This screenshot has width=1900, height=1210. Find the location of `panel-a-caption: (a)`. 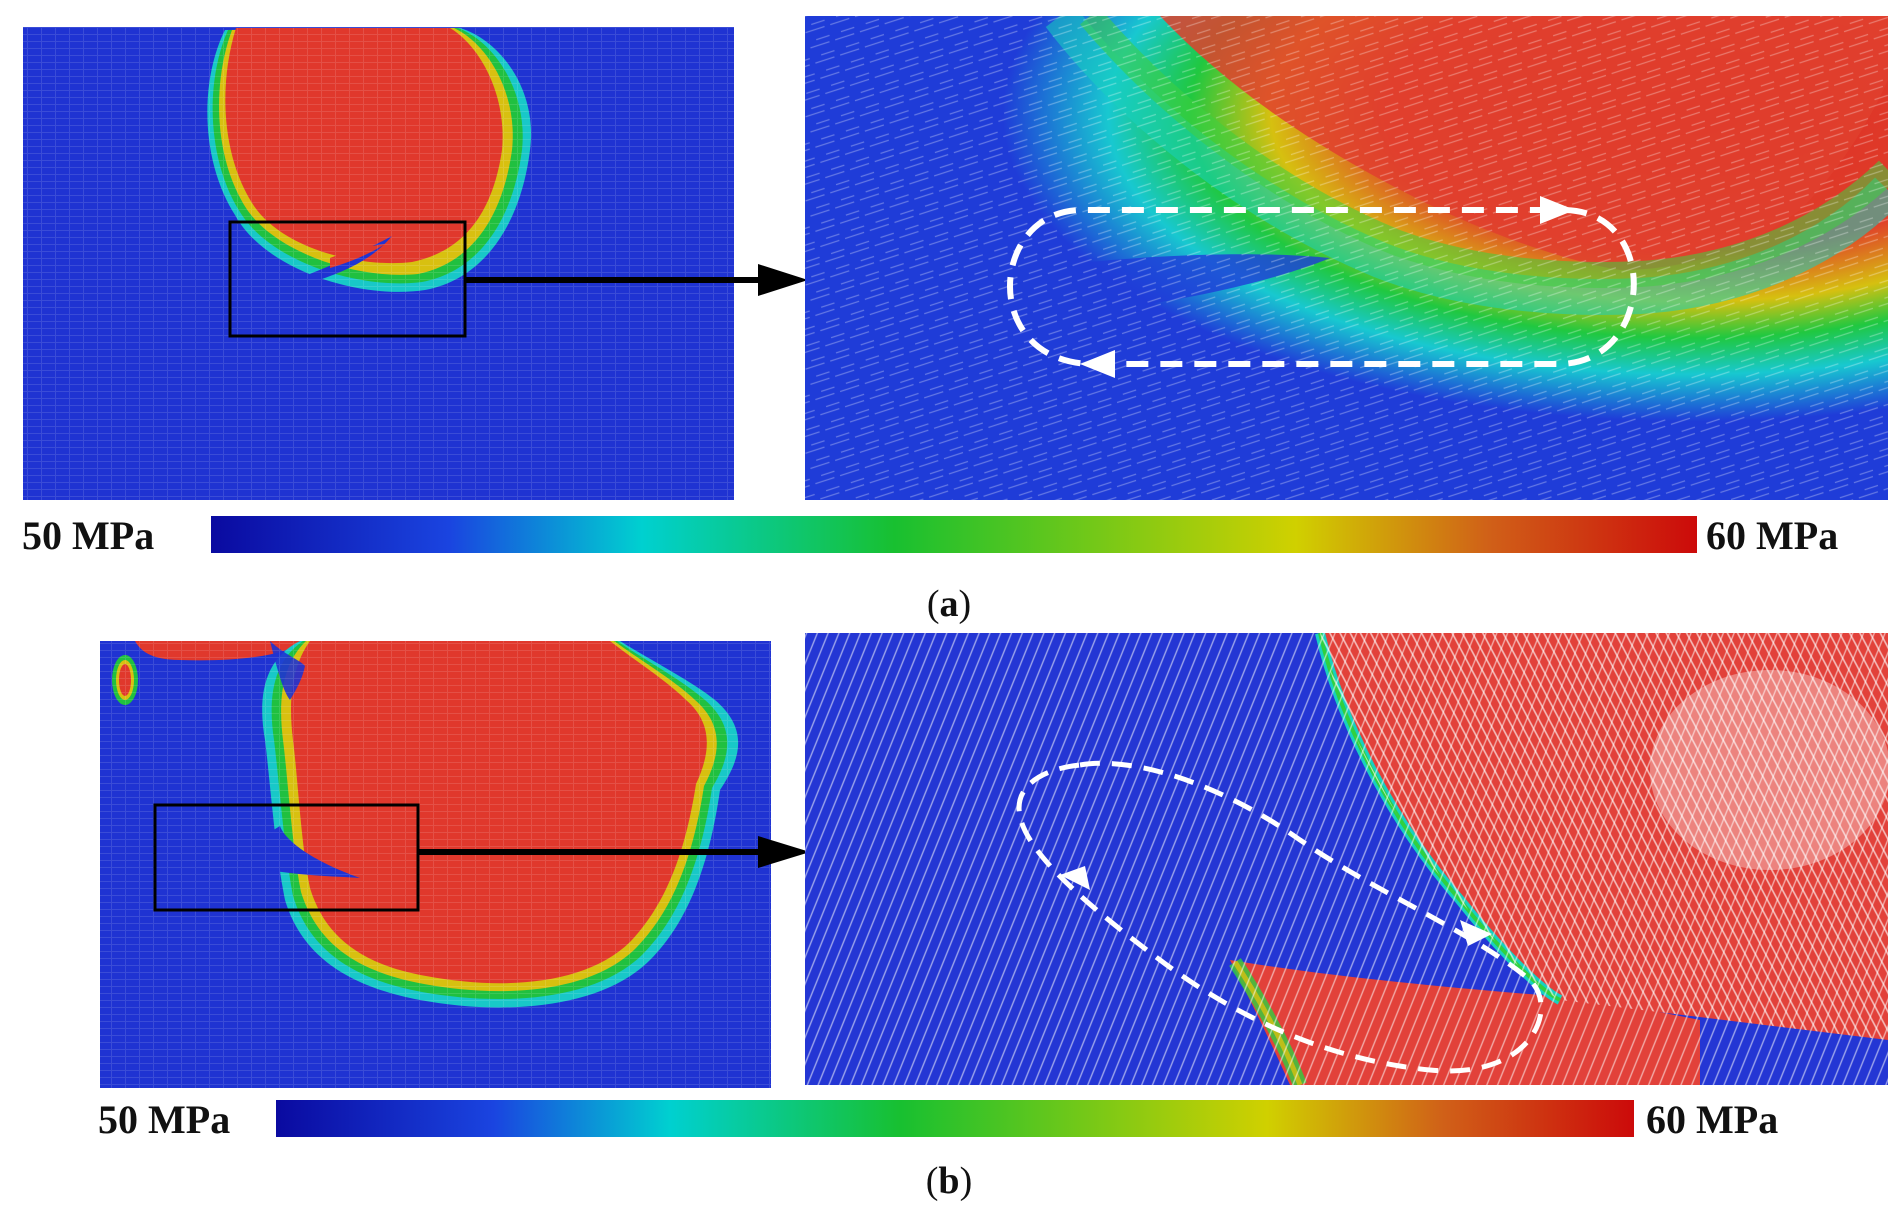

panel-a-caption: (a) is located at coordinates (949, 604).